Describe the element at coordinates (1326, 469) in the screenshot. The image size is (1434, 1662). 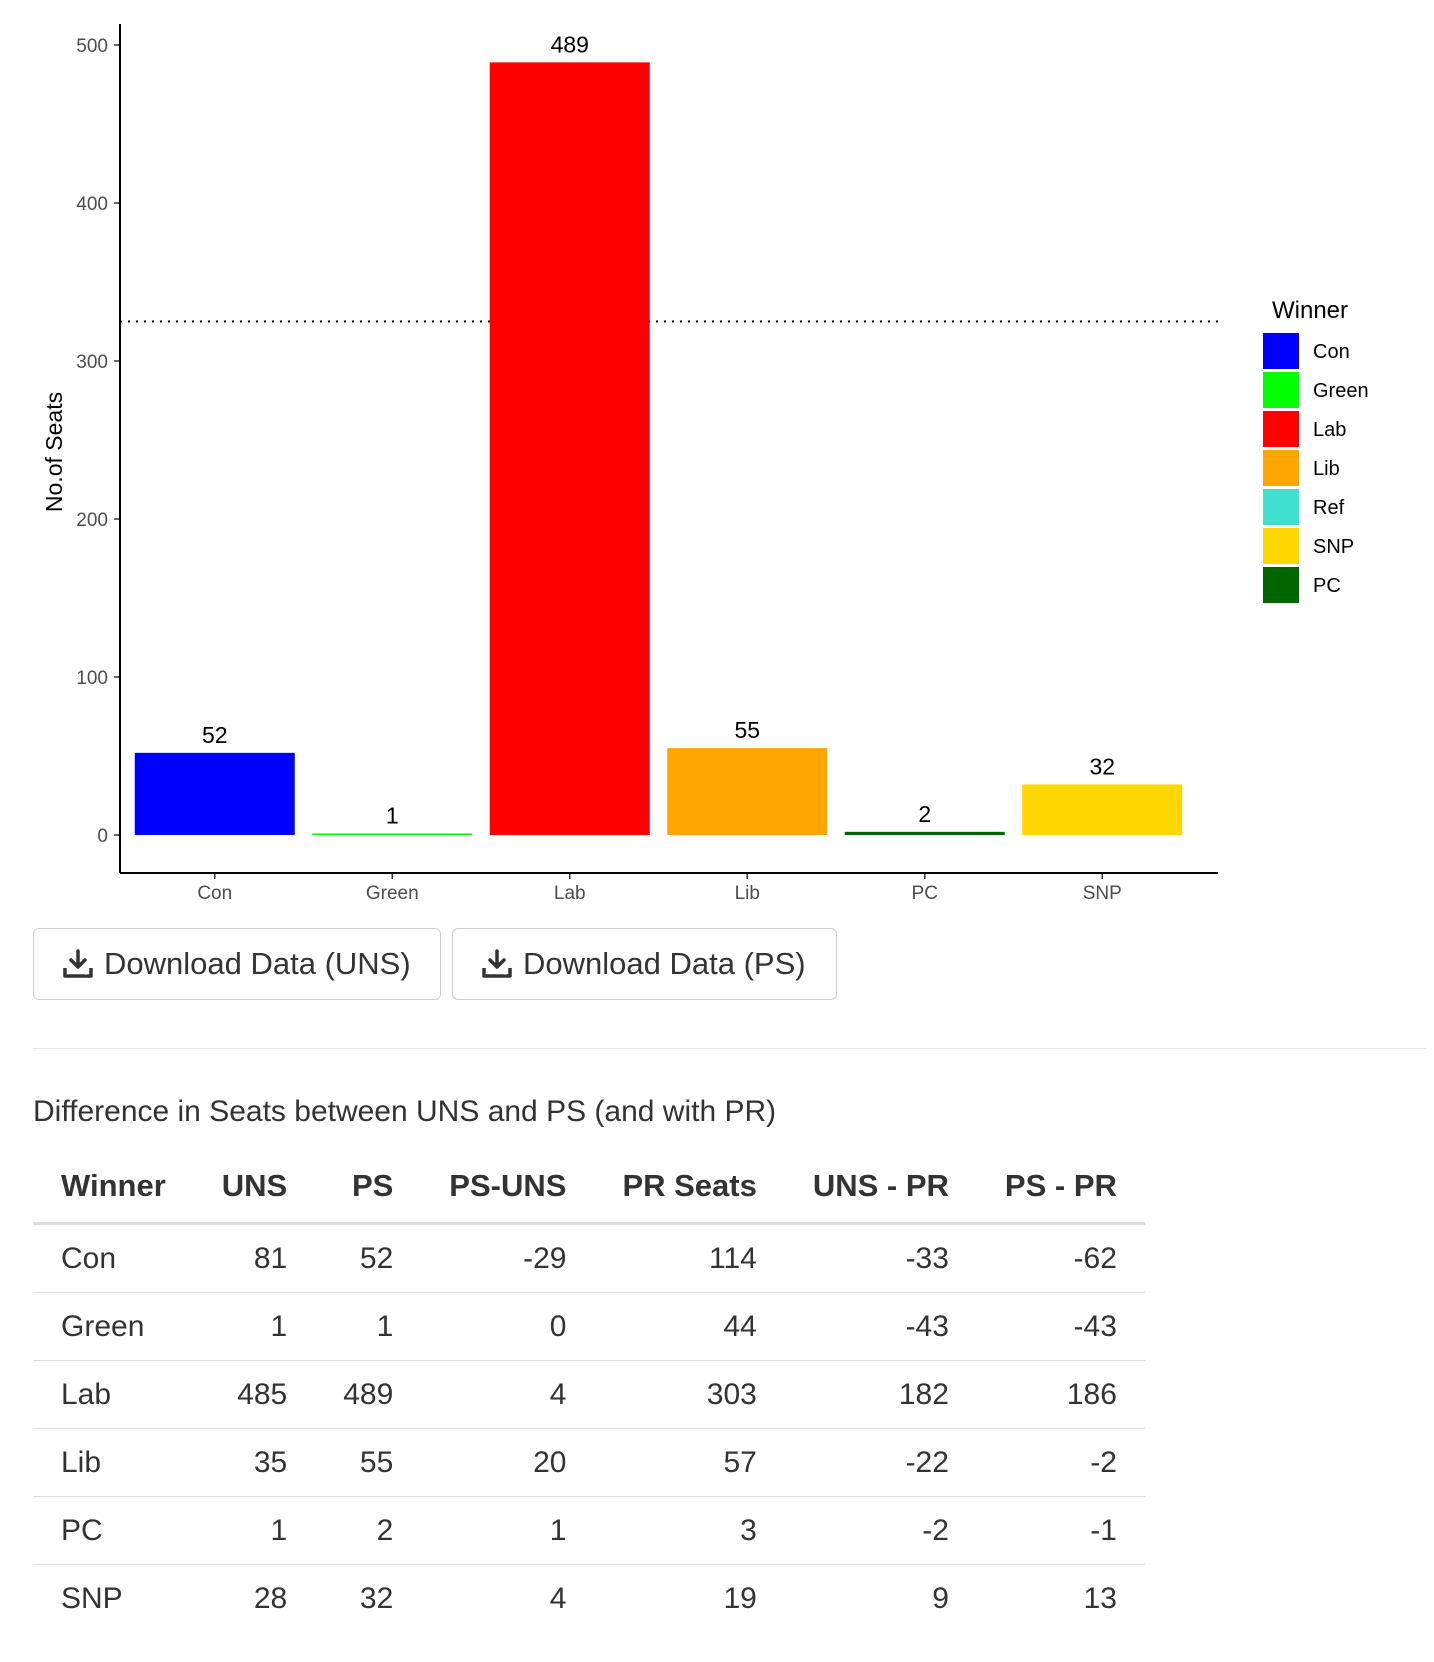
I see `legend-label-lib: Lib` at that location.